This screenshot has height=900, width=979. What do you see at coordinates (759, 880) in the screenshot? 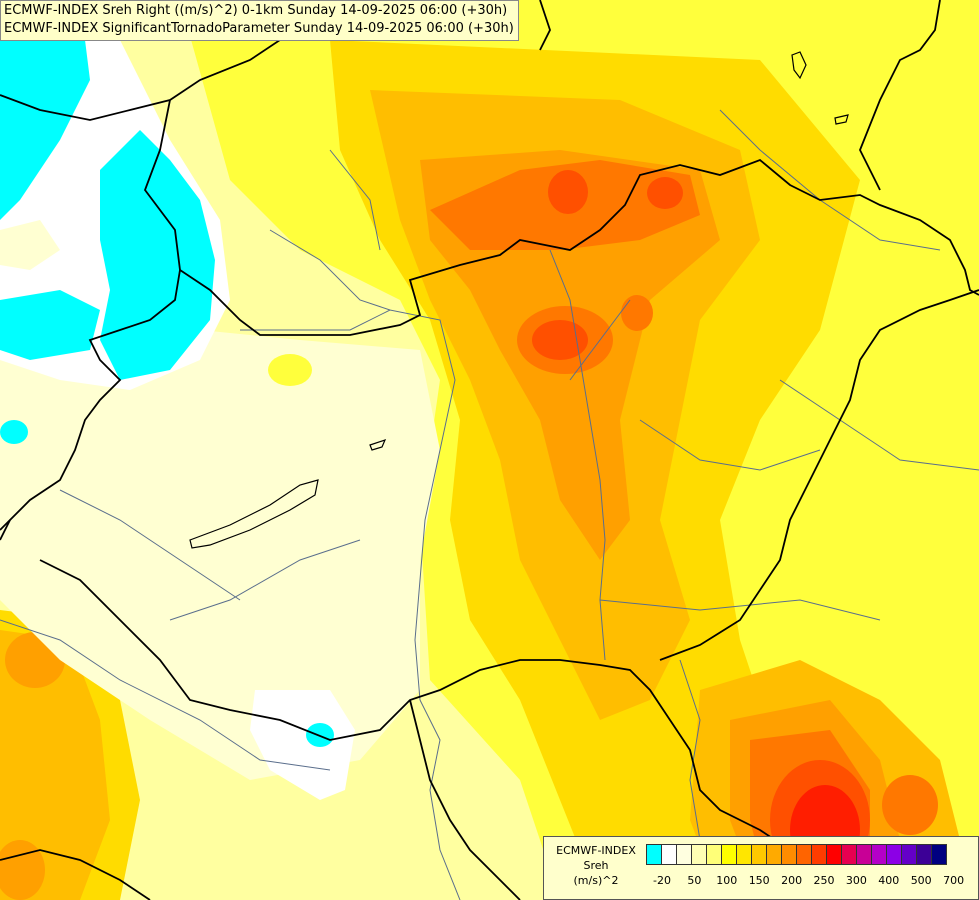
I see `legend-tick-label: 150` at bounding box center [759, 880].